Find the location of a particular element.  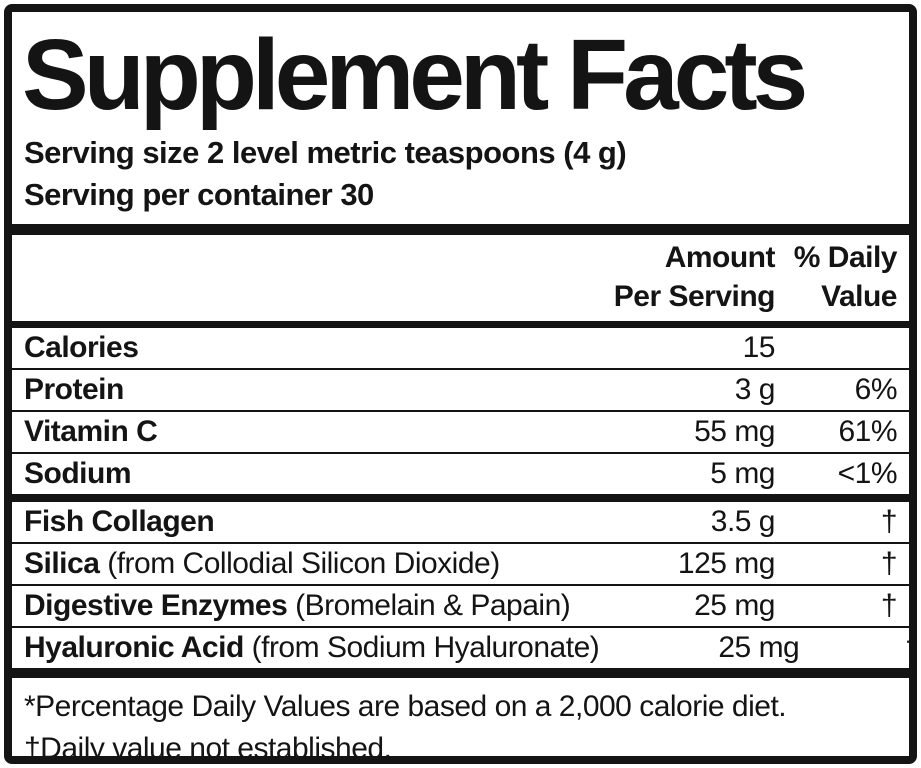

header-percent-daily-value: % Daily Value is located at coordinates (845, 277).